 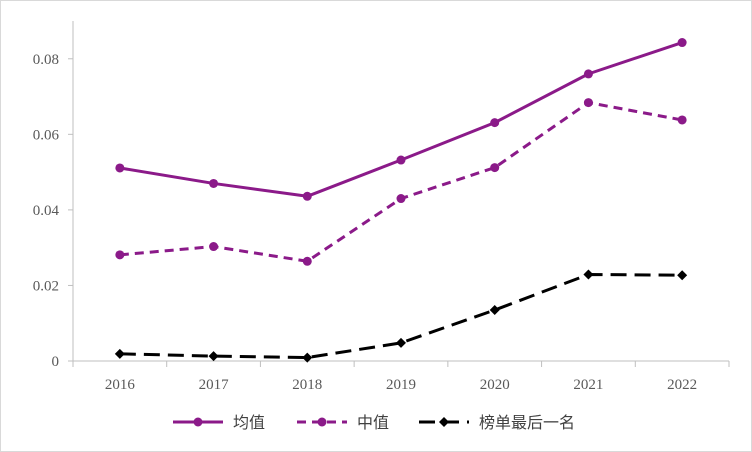 What do you see at coordinates (588, 385) in the screenshot?
I see `x-tick-label: 2021` at bounding box center [588, 385].